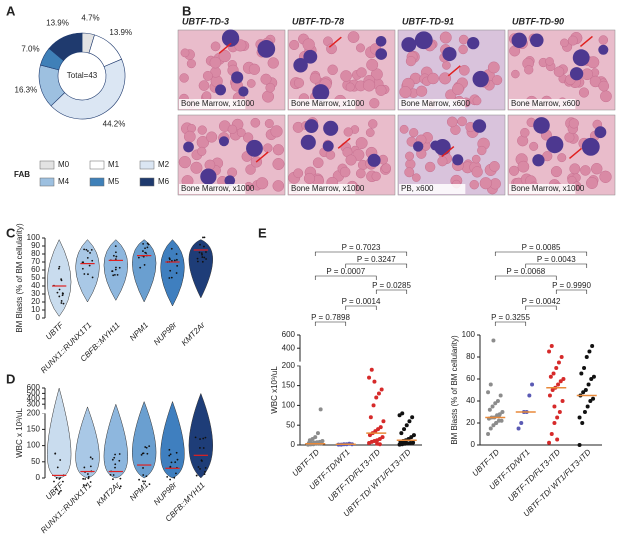 The image size is (620, 540). What do you see at coordinates (35, 261) in the screenshot?
I see `y-tick-label: 70` at bounding box center [35, 261].